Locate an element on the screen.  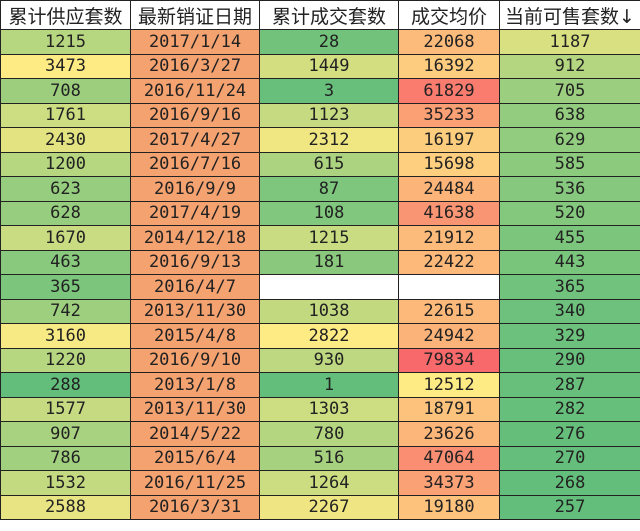
cumulative-sold-cell: 1038 is located at coordinates (329, 311).